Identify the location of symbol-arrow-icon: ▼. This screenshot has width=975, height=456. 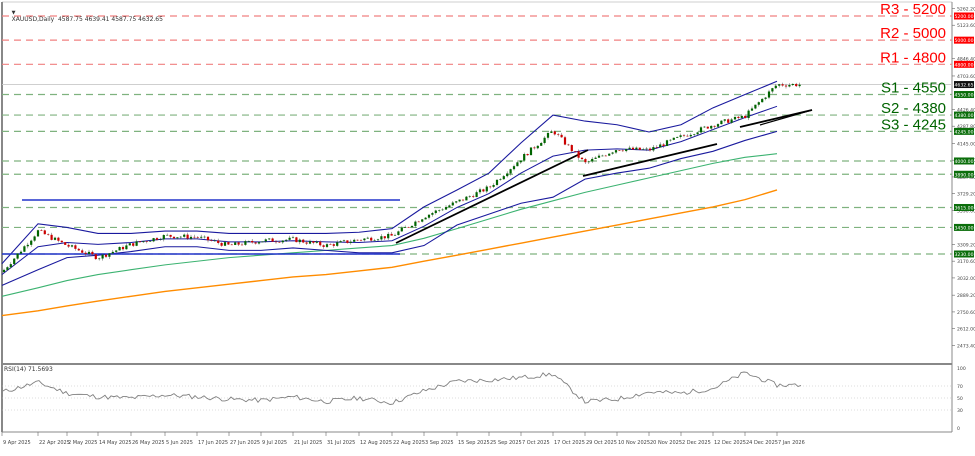
(13, 13).